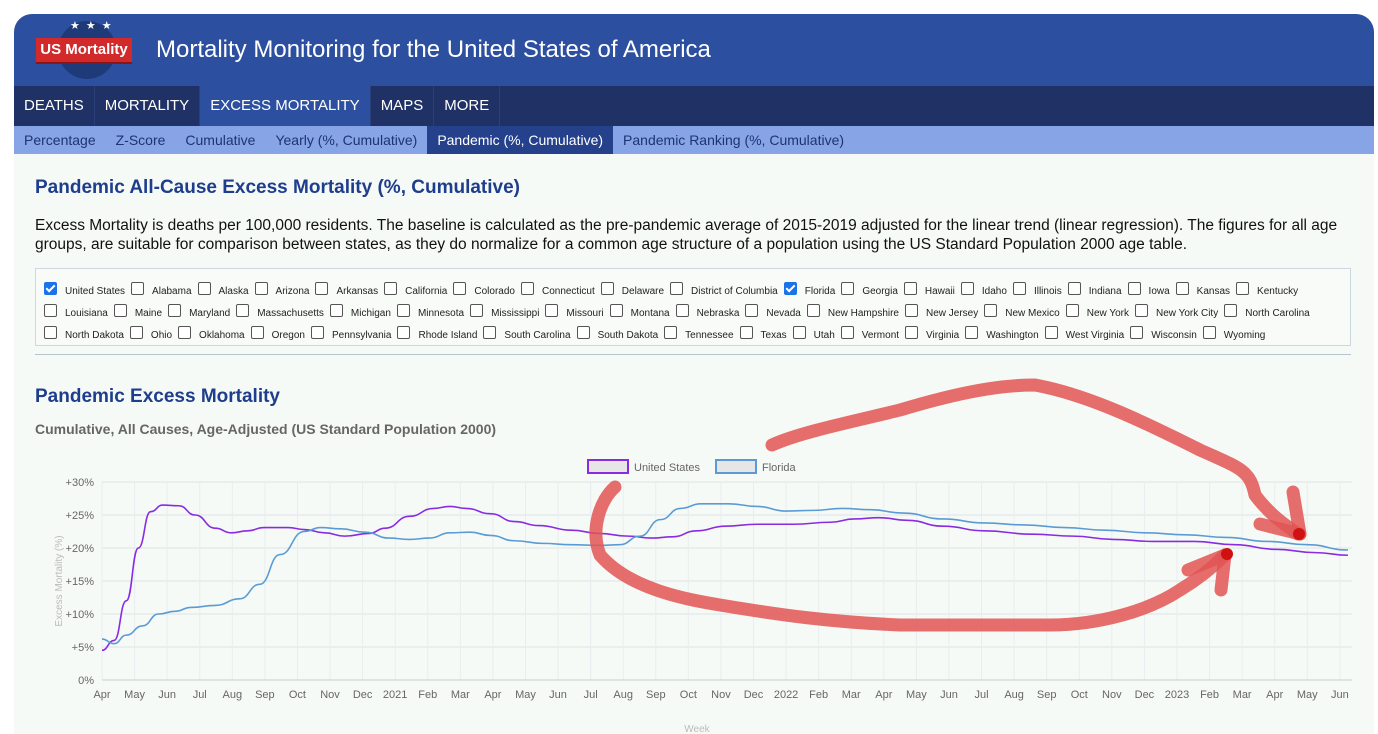 The image size is (1378, 734). What do you see at coordinates (484, 290) in the screenshot?
I see `state-option: Colorado` at bounding box center [484, 290].